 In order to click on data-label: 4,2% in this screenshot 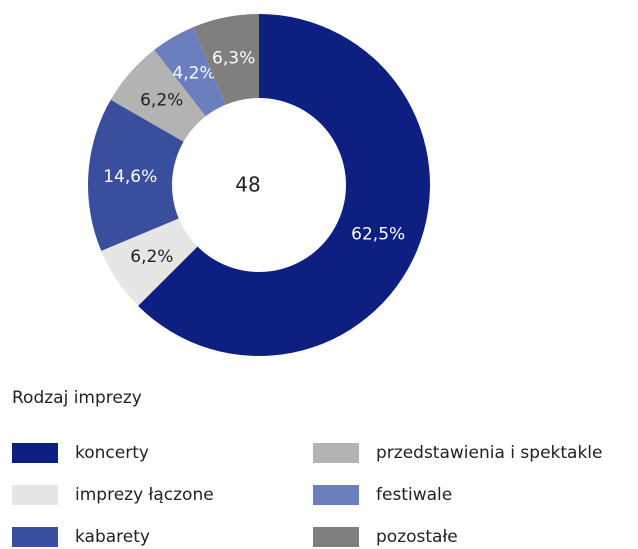, I will do `click(193, 74)`.